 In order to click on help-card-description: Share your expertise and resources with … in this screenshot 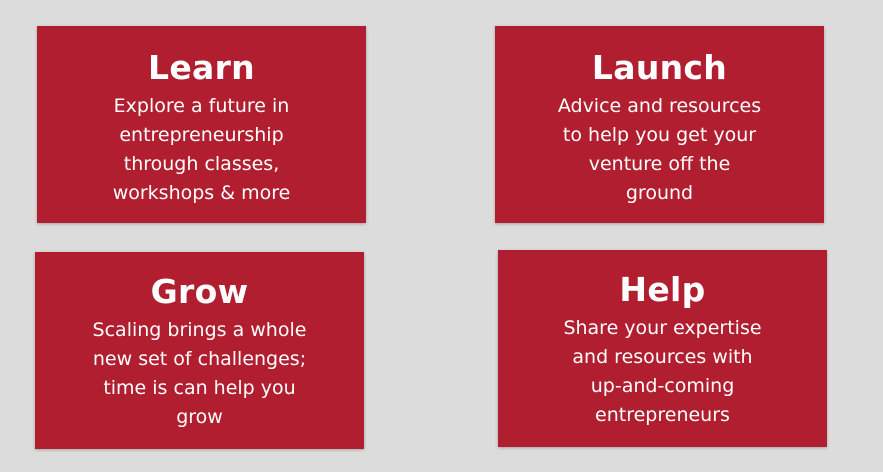, I will do `click(662, 371)`.